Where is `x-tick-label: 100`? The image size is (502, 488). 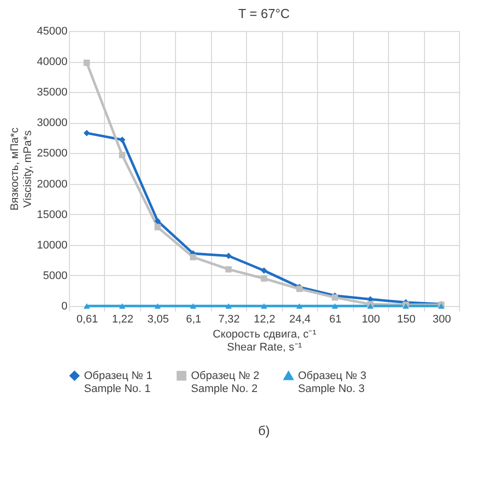 x-tick-label: 100 is located at coordinates (371, 320).